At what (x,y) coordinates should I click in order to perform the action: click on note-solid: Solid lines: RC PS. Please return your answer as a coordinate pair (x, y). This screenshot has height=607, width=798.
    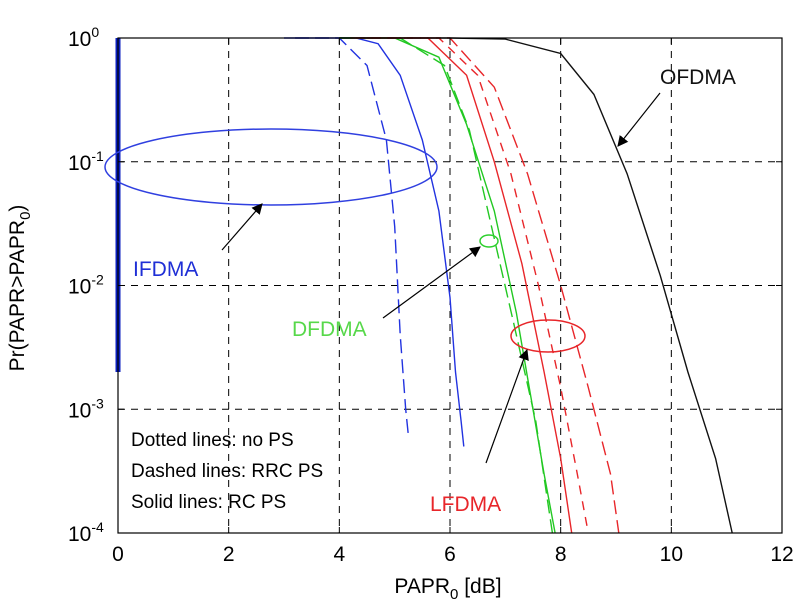
    Looking at the image, I should click on (208, 502).